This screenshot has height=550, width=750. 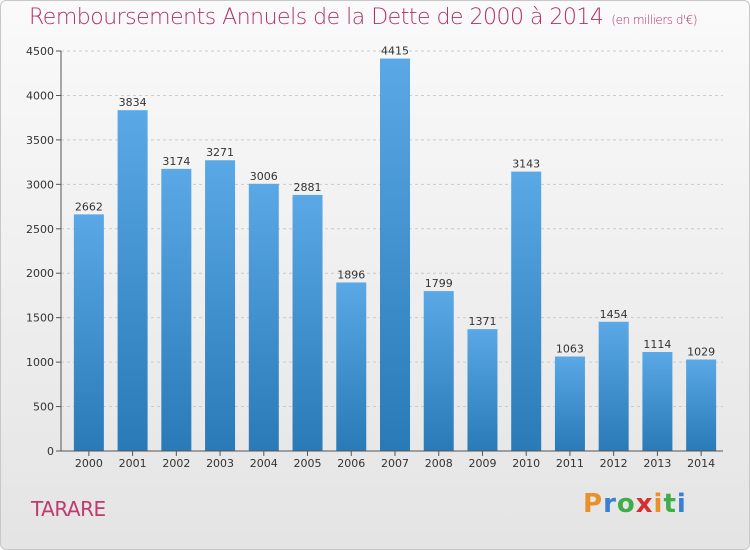 I want to click on bar-value-label: 3834, so click(x=133, y=102).